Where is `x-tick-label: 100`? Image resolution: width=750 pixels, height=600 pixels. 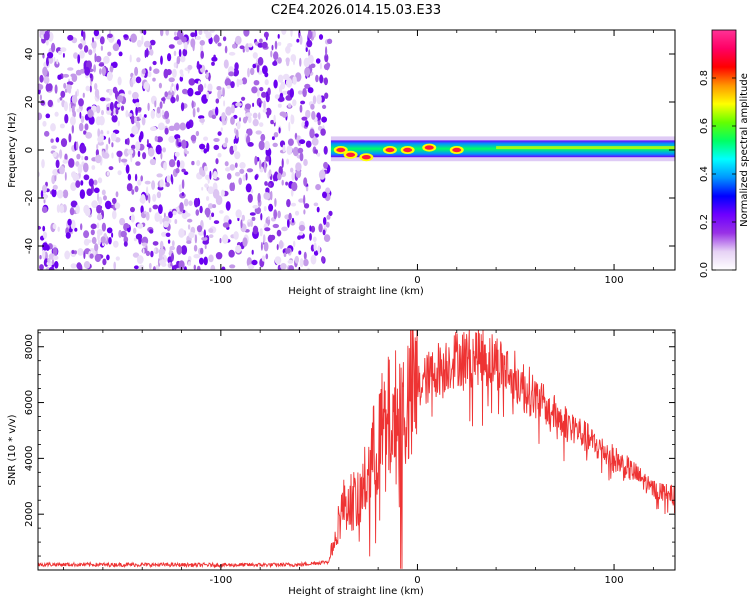
x-tick-label: 100 is located at coordinates (614, 580).